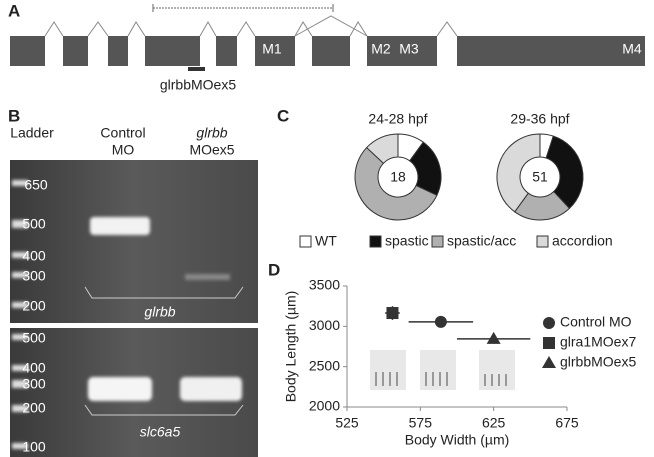 Image resolution: width=654 pixels, height=457 pixels. I want to click on donut-title: 29-36 hpf, so click(539, 119).